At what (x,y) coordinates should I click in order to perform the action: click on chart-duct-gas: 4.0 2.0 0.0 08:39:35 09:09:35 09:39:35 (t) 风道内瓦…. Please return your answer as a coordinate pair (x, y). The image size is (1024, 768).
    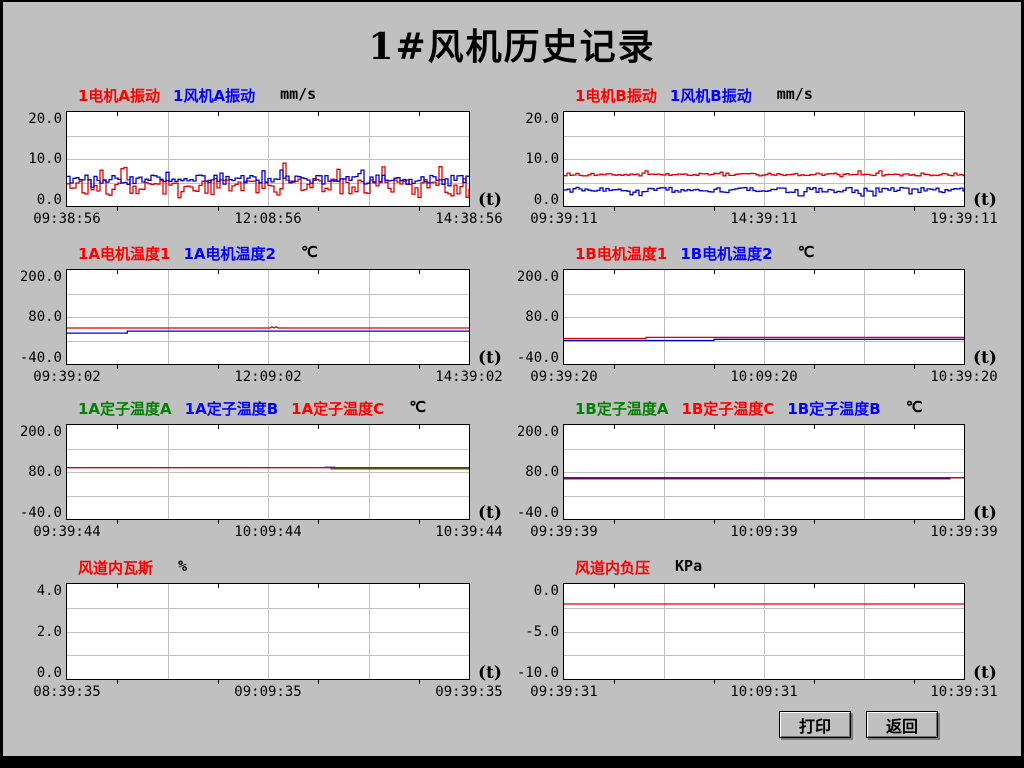
    Looking at the image, I should click on (267, 628).